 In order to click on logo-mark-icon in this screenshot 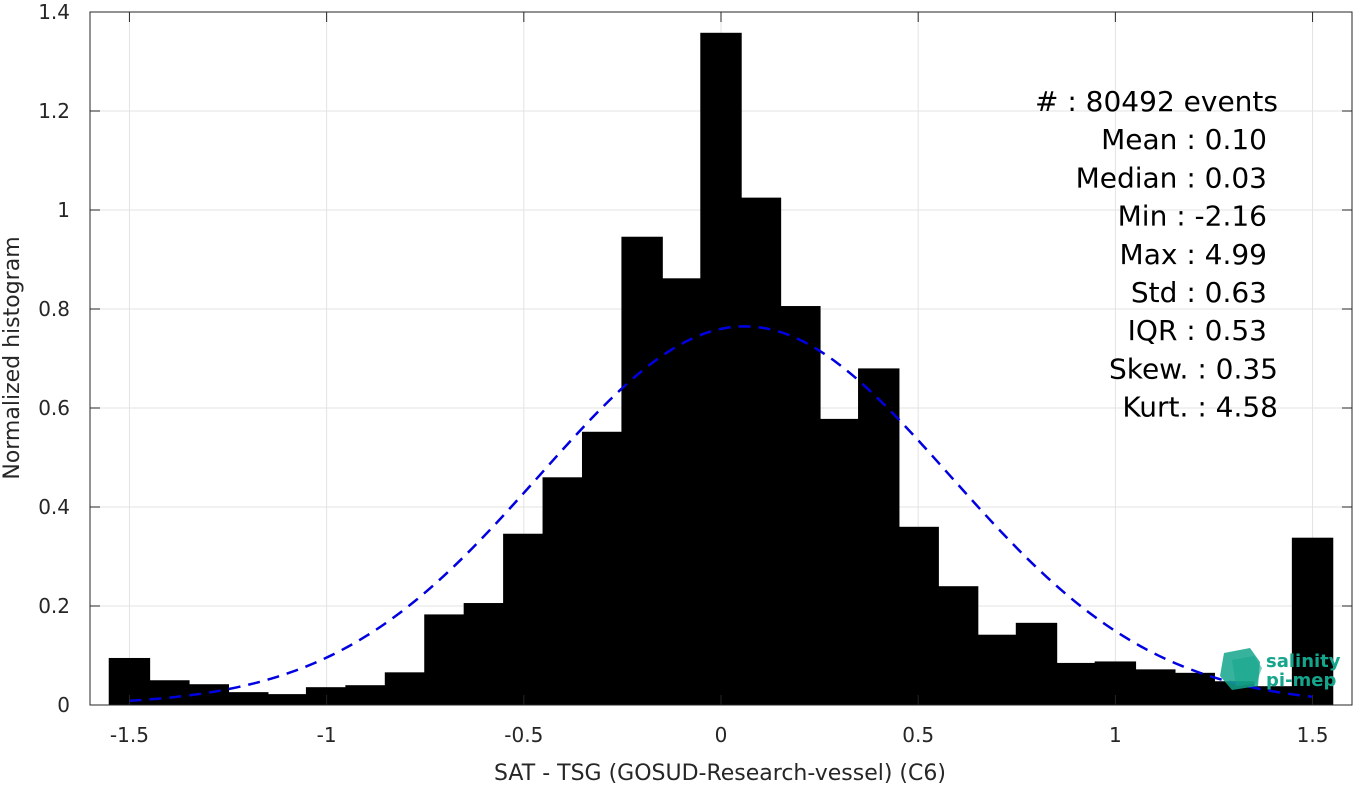, I will do `click(1241, 669)`.